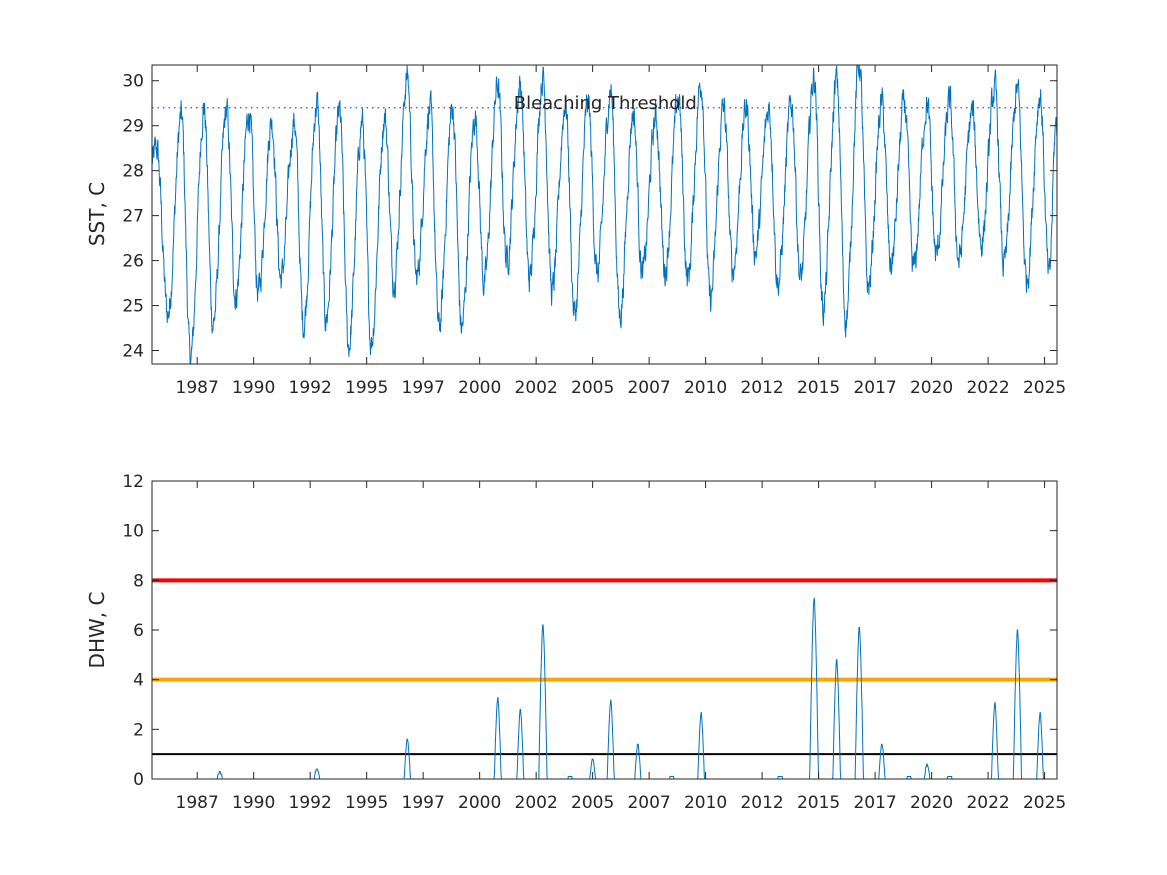  I want to click on sst-x-tick-label: 2015, so click(818, 388).